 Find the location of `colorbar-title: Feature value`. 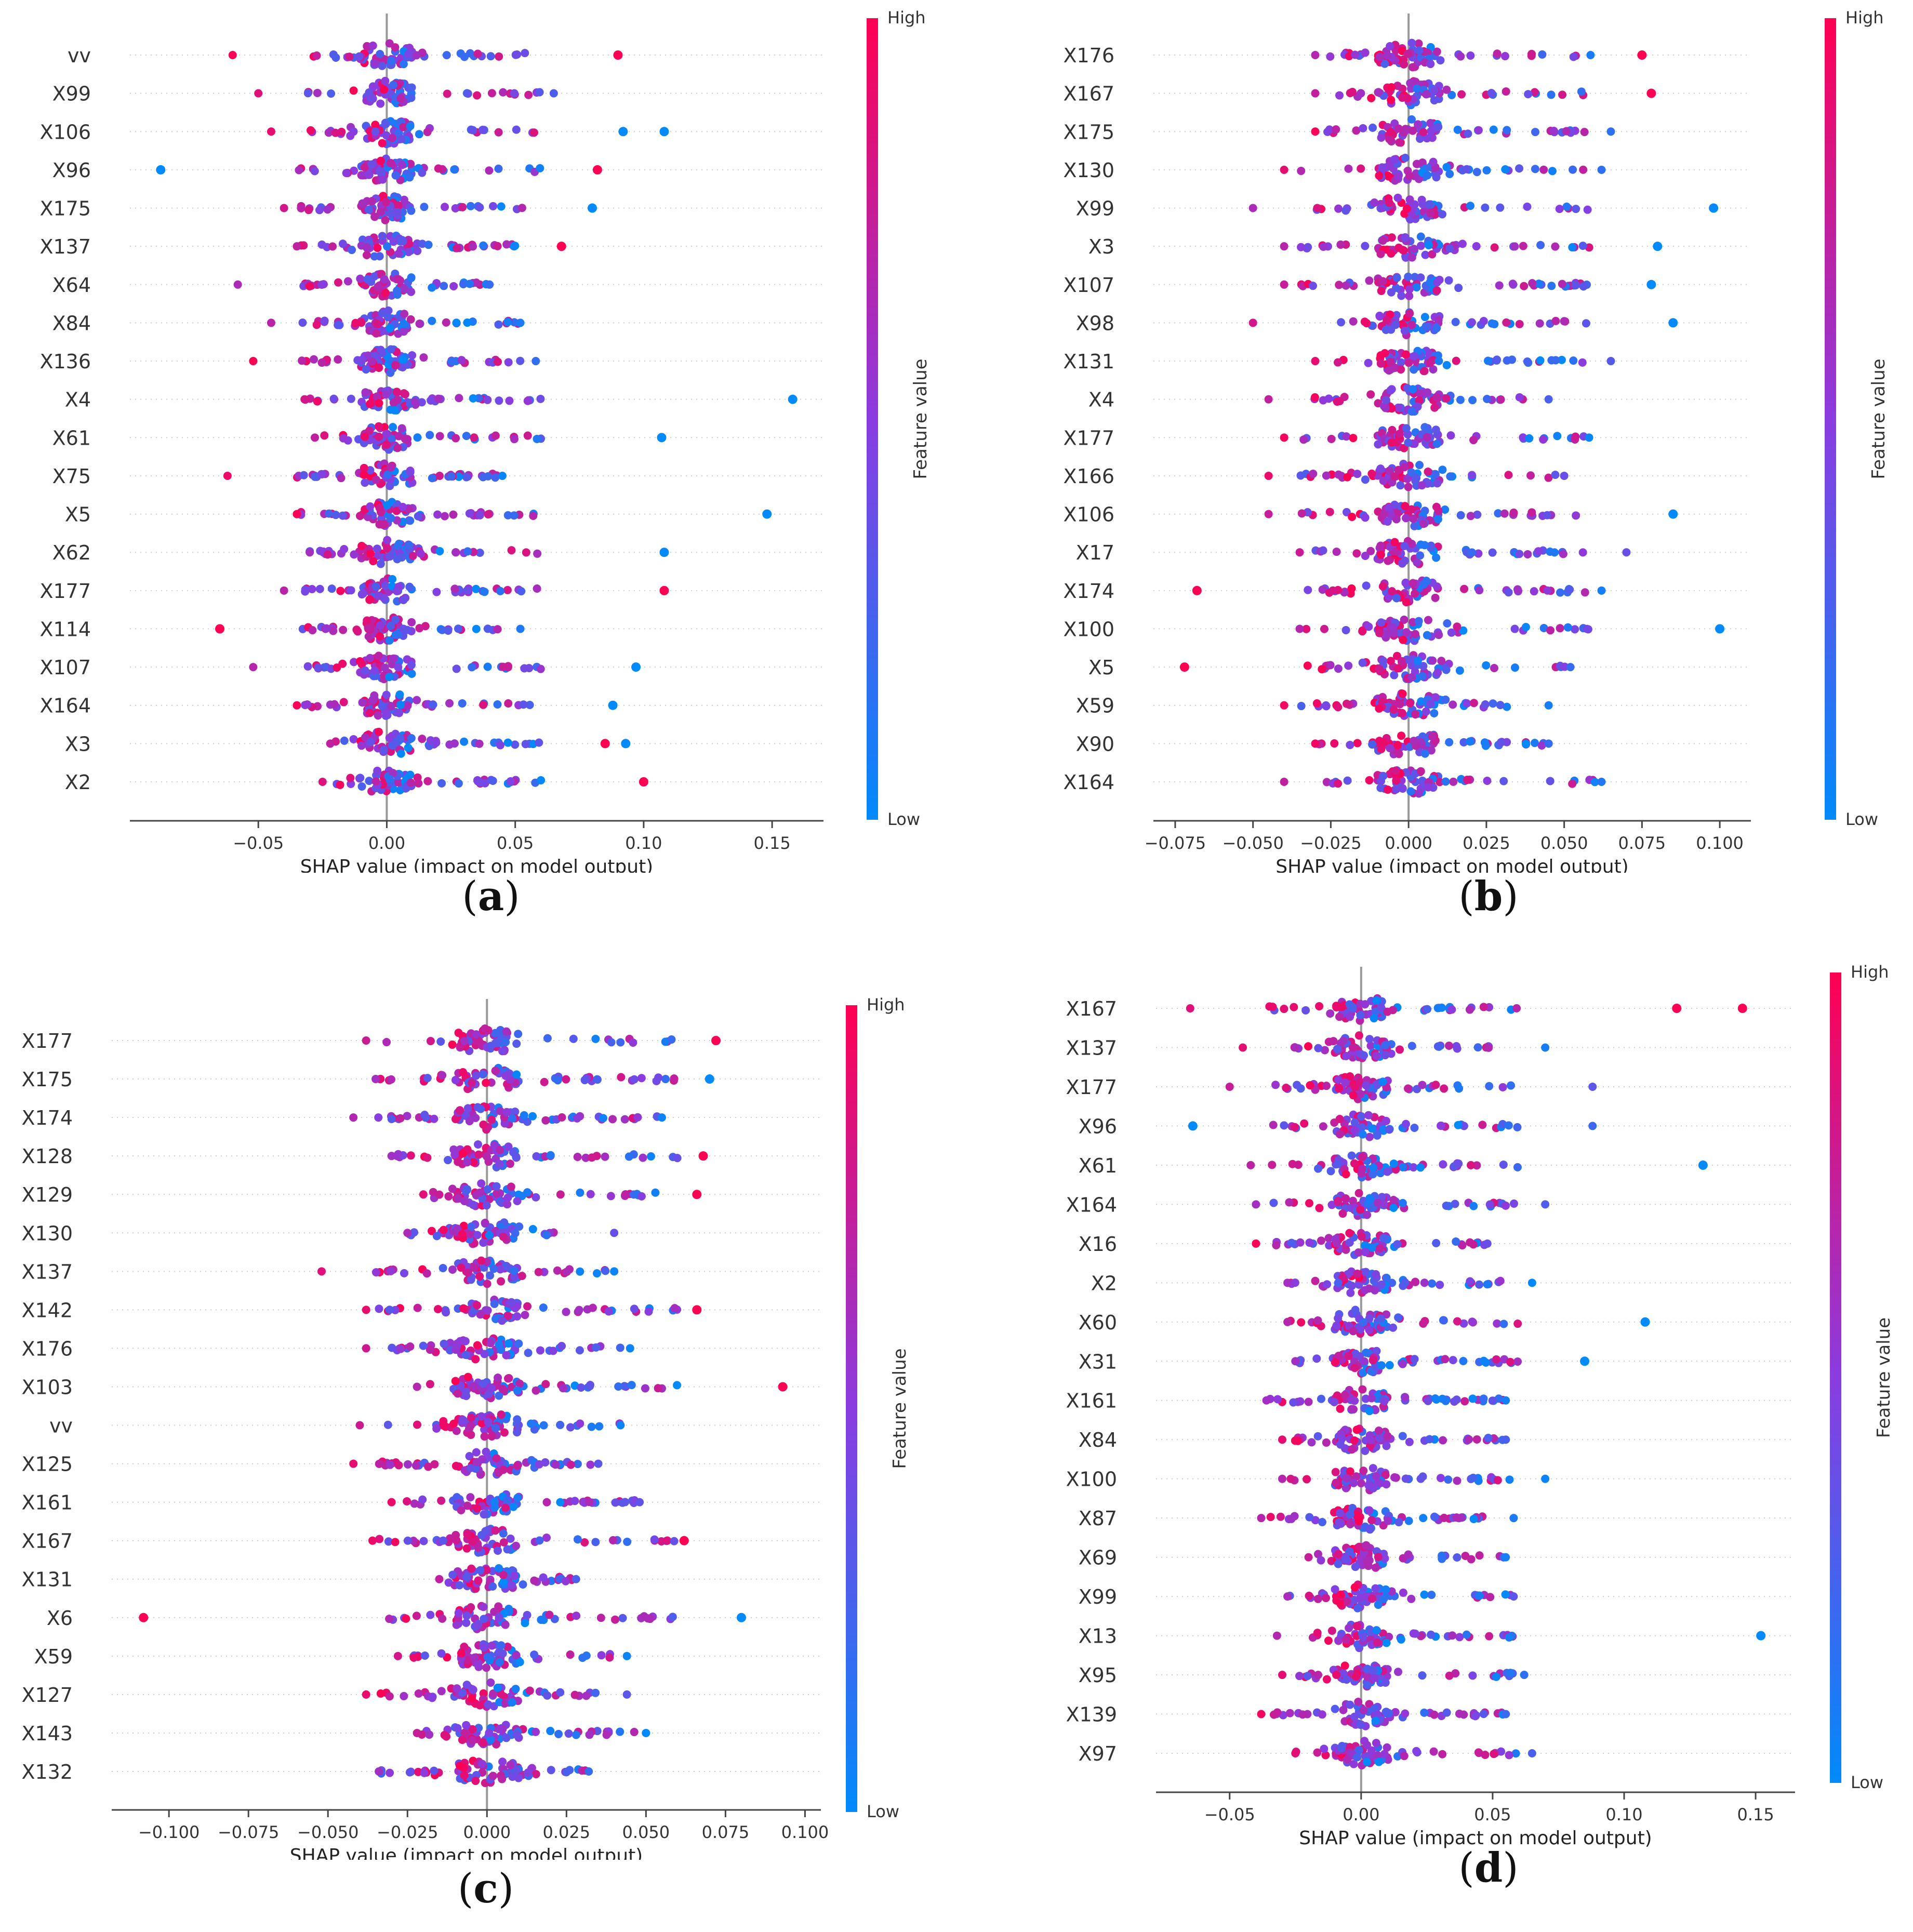

colorbar-title: Feature value is located at coordinates (900, 1409).